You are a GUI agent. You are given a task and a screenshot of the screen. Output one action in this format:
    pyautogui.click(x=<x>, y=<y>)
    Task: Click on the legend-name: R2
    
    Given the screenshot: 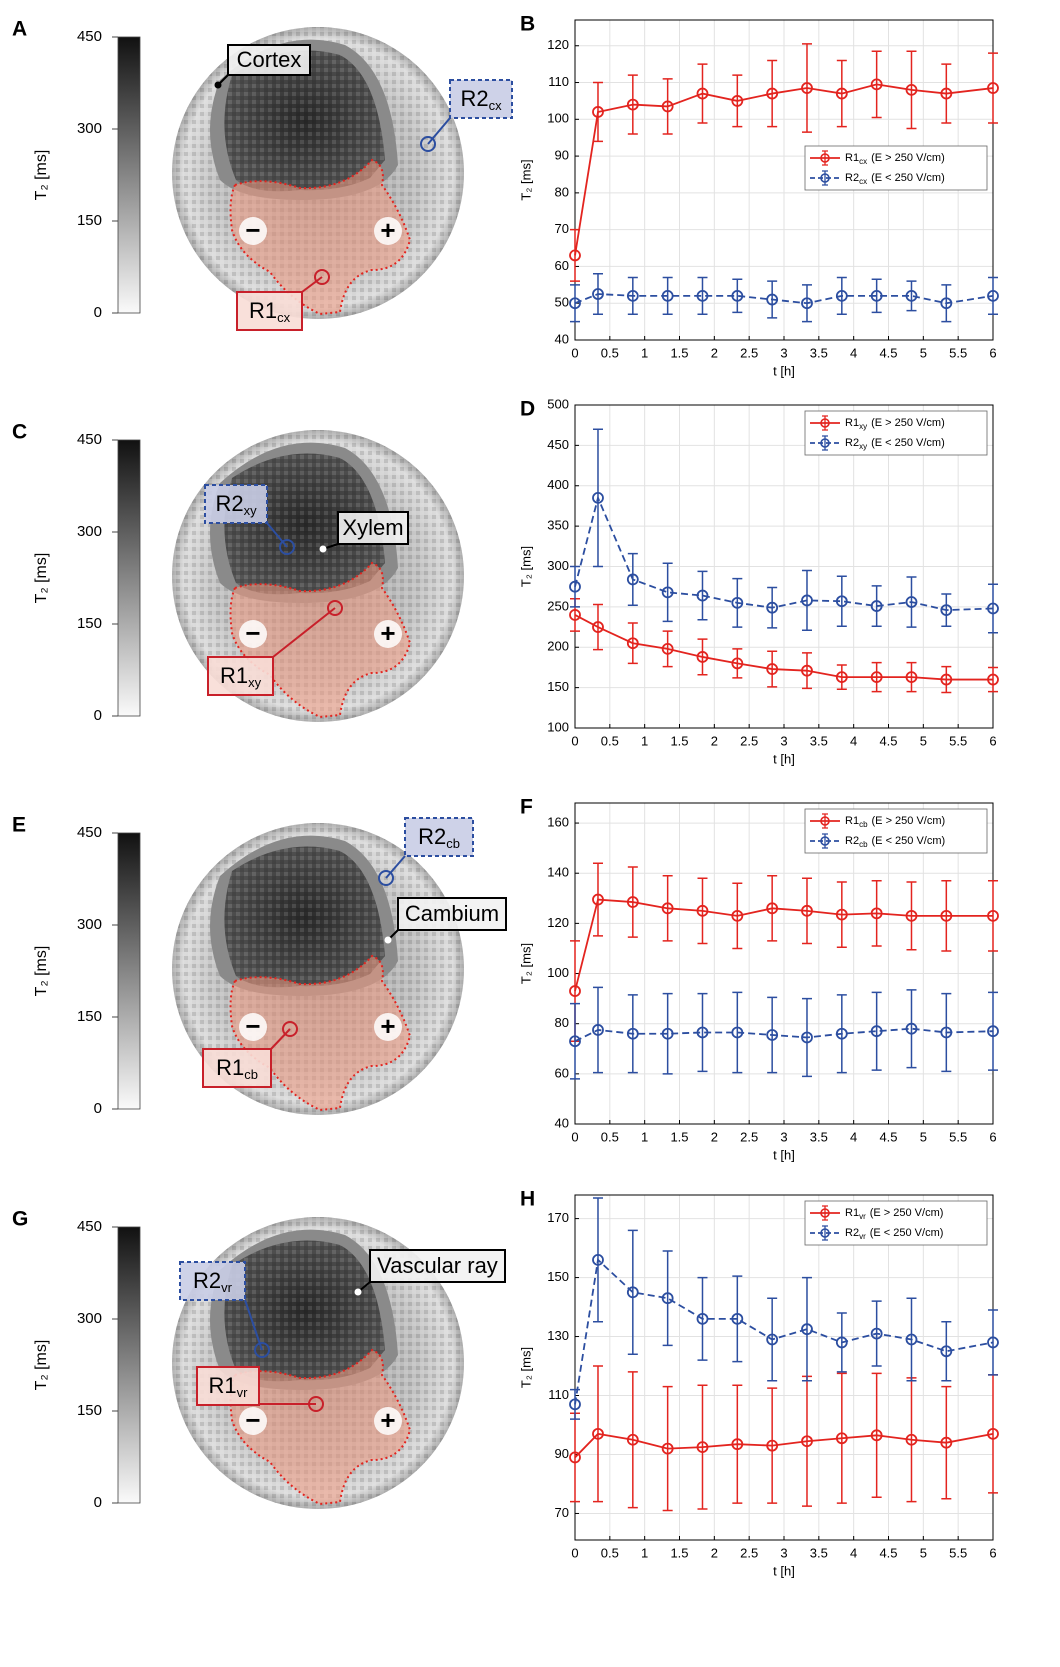 What is the action you would take?
    pyautogui.click(x=852, y=178)
    